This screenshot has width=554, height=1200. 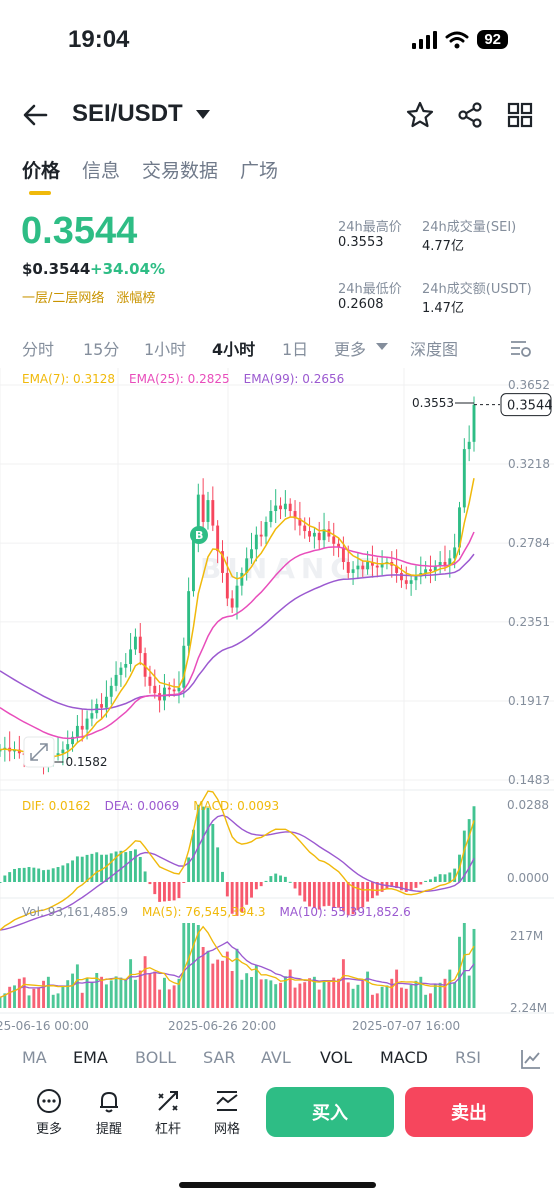 What do you see at coordinates (468, 1057) in the screenshot?
I see `indicator-rsi: RSI` at bounding box center [468, 1057].